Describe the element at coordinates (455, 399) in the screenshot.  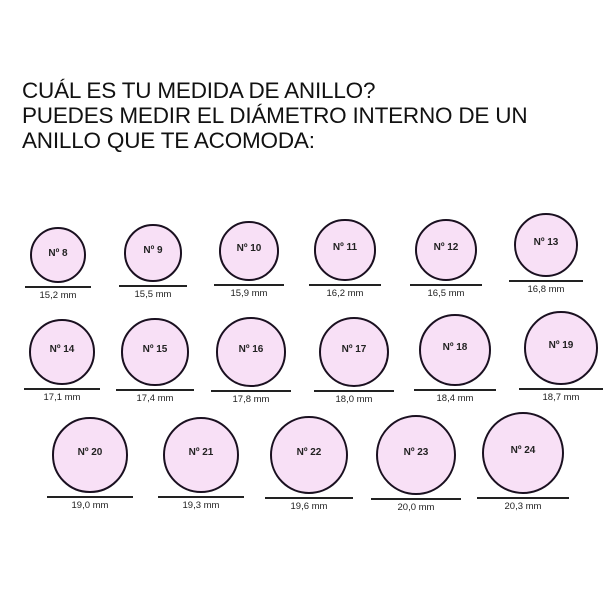
I see `diameter-label: 18,4 mm` at that location.